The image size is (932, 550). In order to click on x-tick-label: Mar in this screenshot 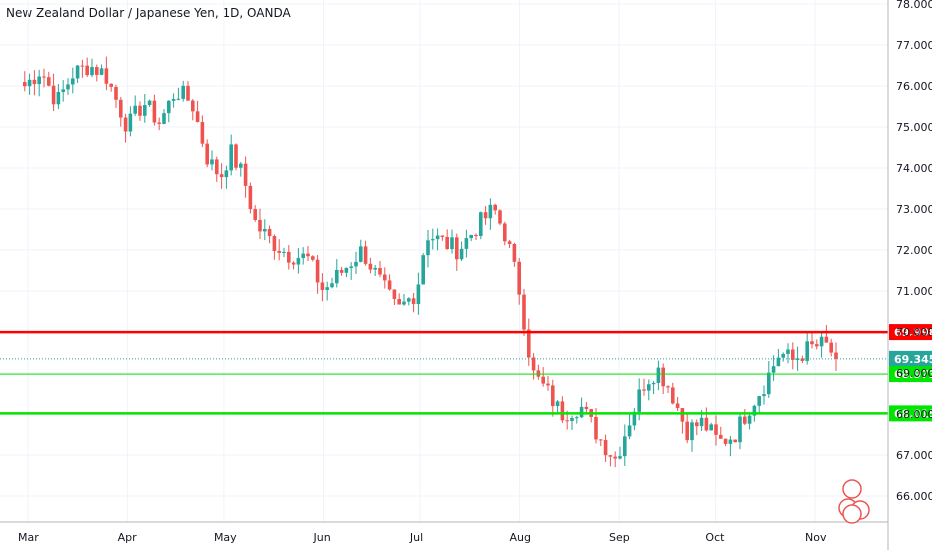, I will do `click(28, 537)`.